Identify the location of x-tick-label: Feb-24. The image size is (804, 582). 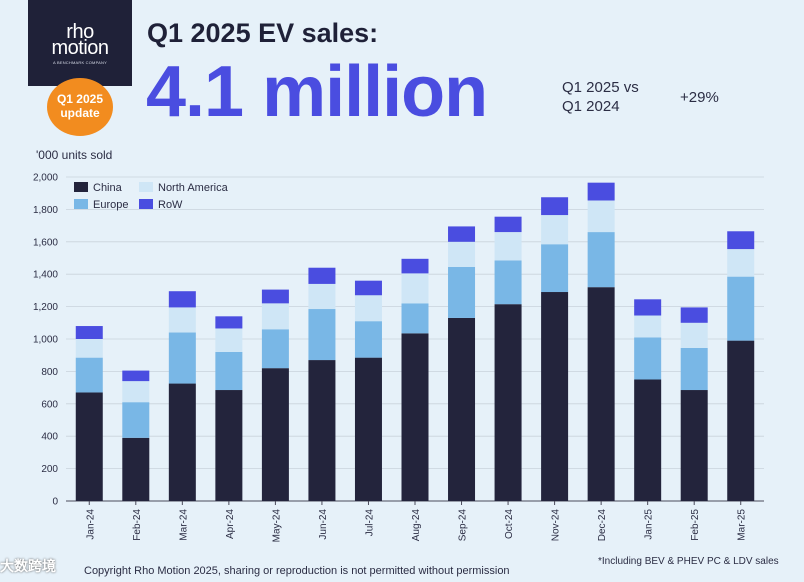
(137, 525).